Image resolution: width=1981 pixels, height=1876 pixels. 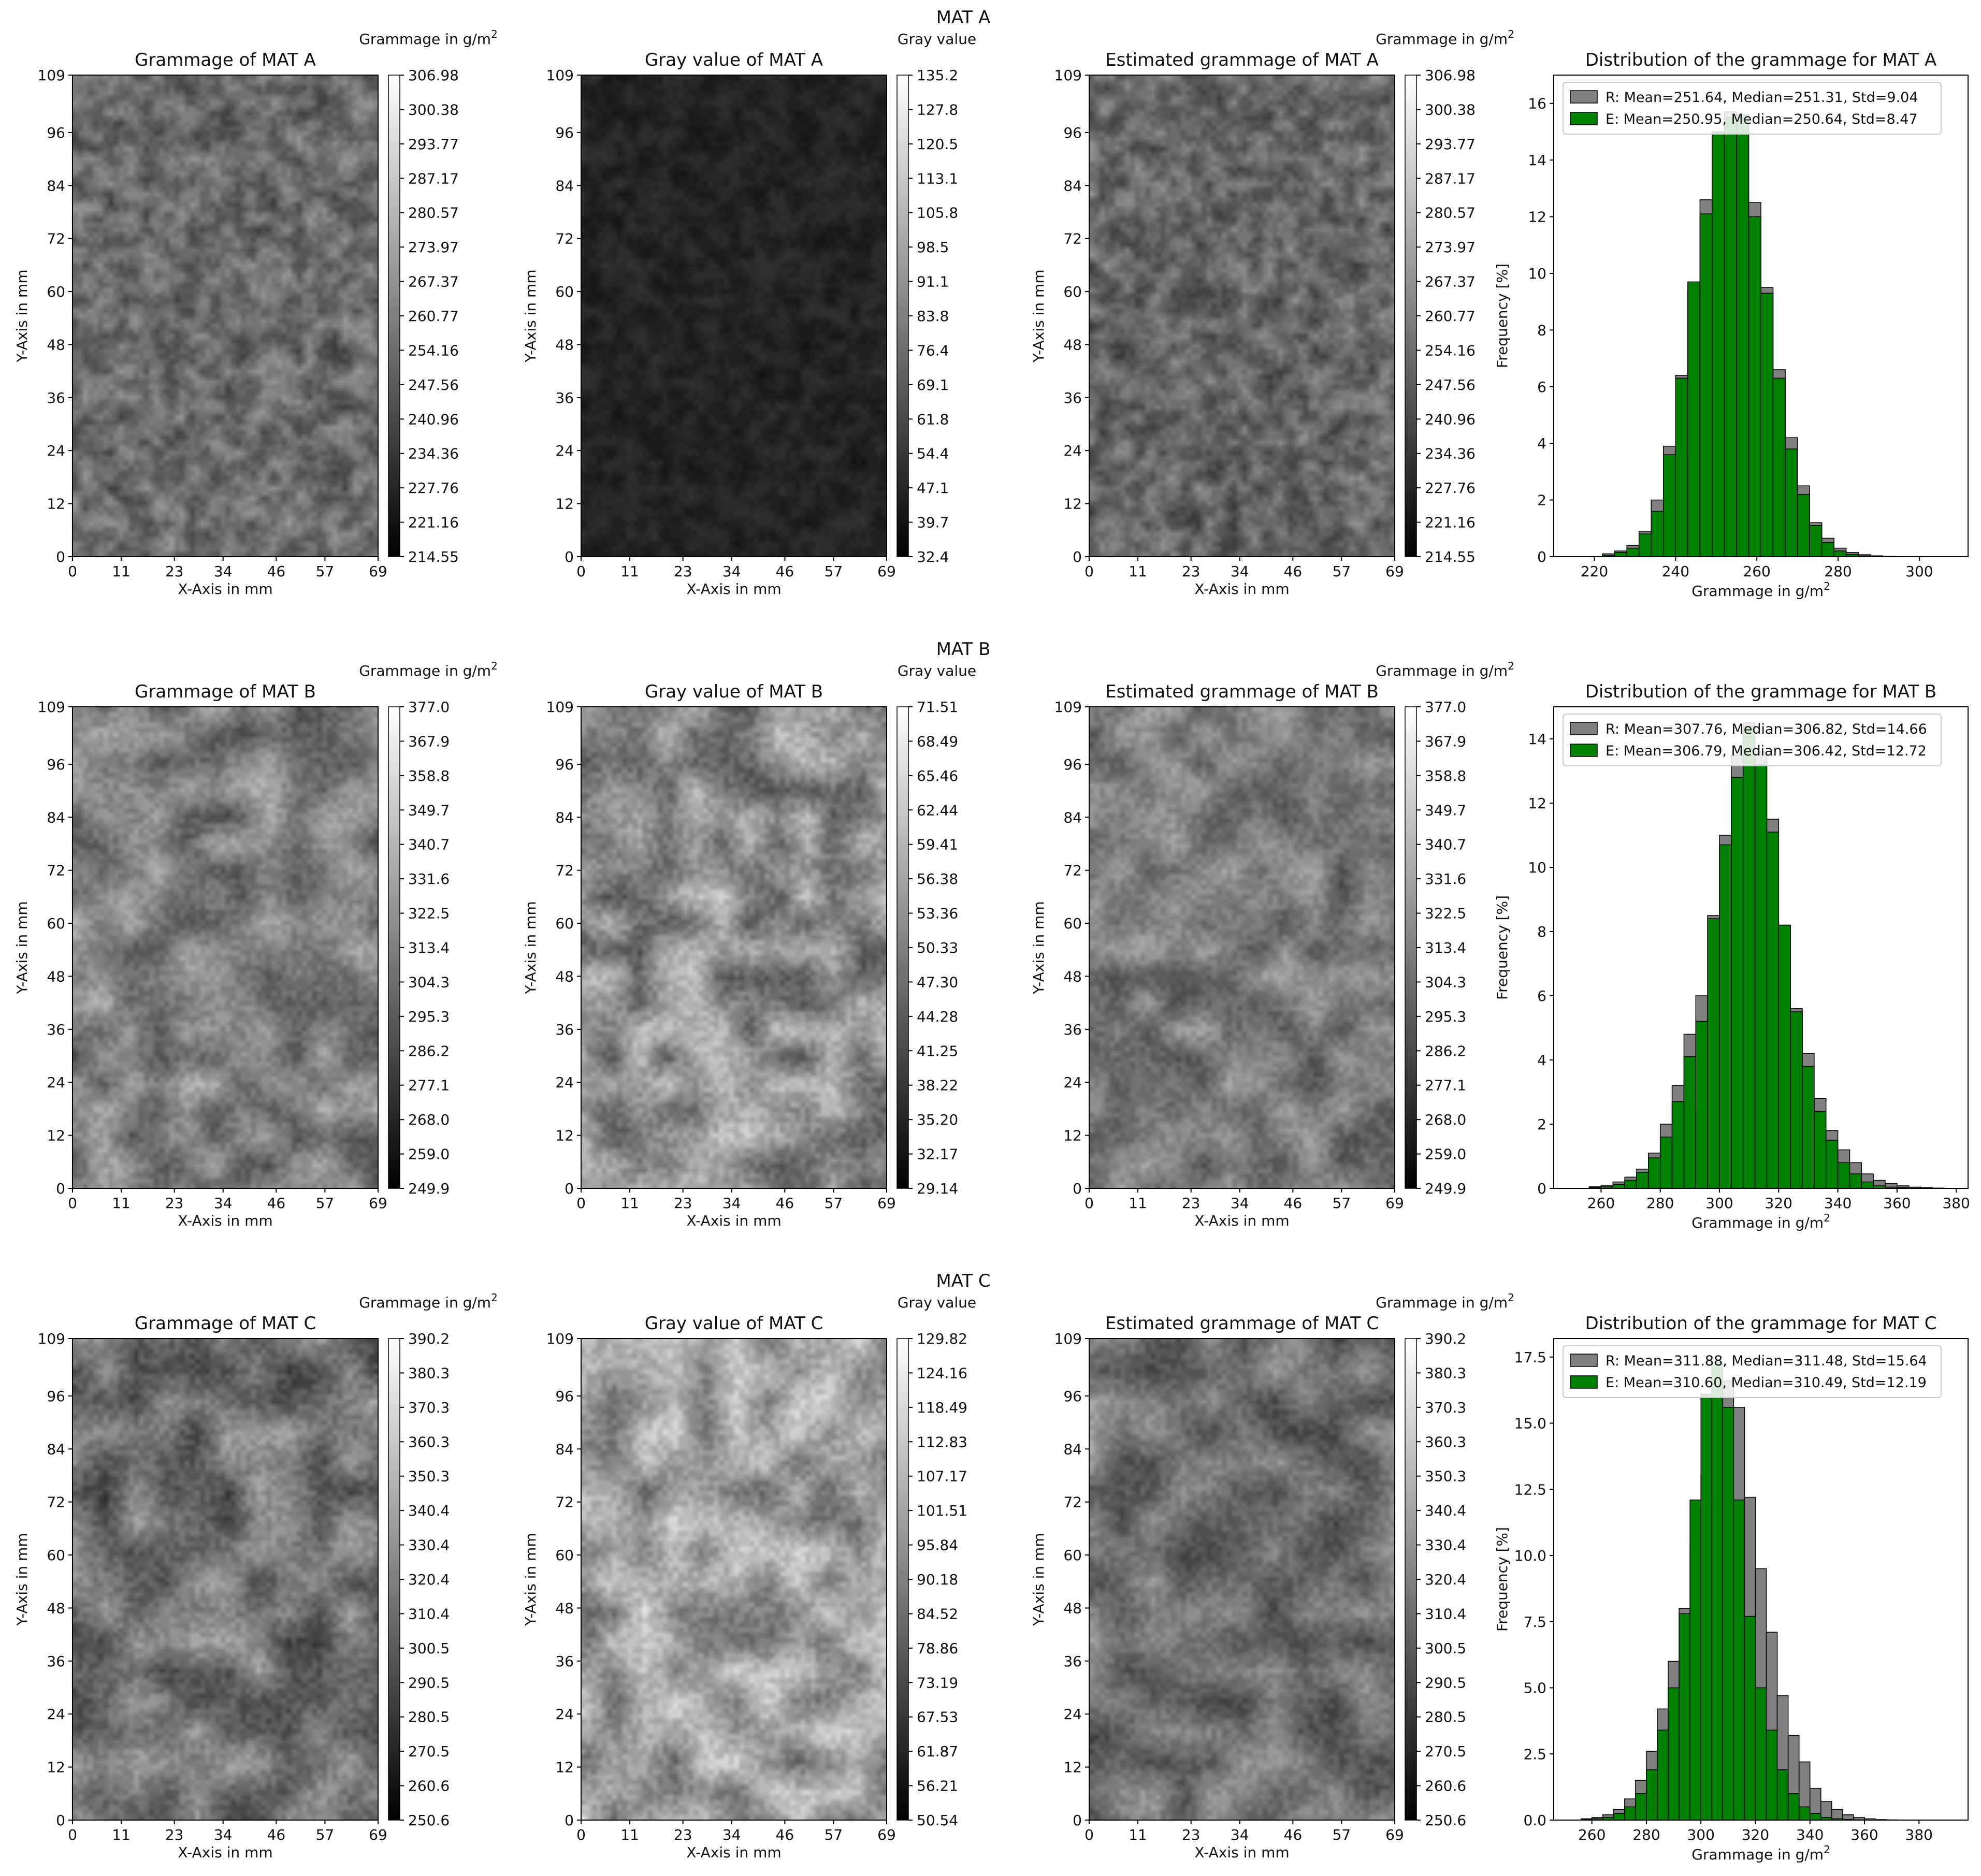 I want to click on colorbar-tick-label: 290.5, so click(x=429, y=1683).